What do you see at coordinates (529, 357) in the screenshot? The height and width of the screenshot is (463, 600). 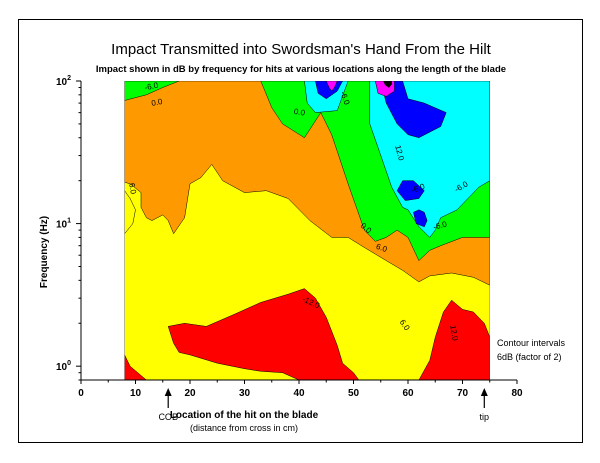 I see `note-line-2: 6dB (factor of 2)` at bounding box center [529, 357].